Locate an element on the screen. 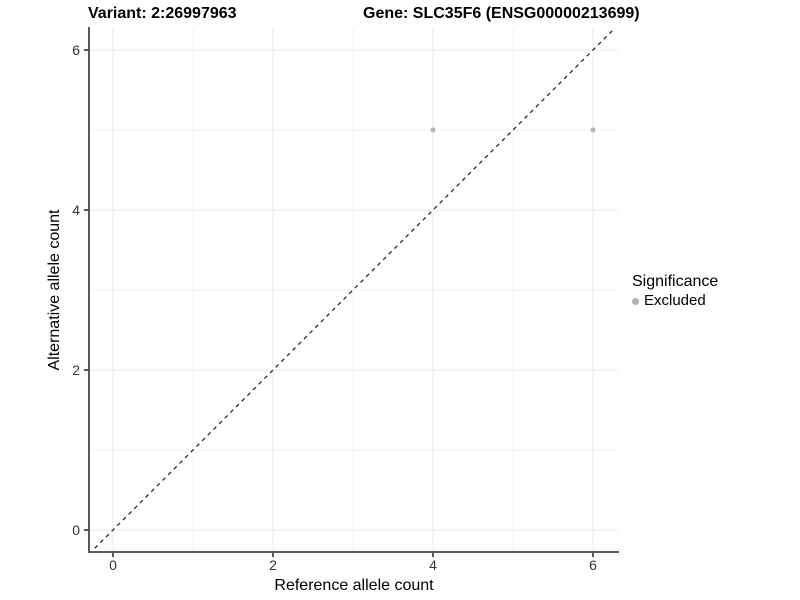  legend-item-excluded: Excluded is located at coordinates (675, 301).